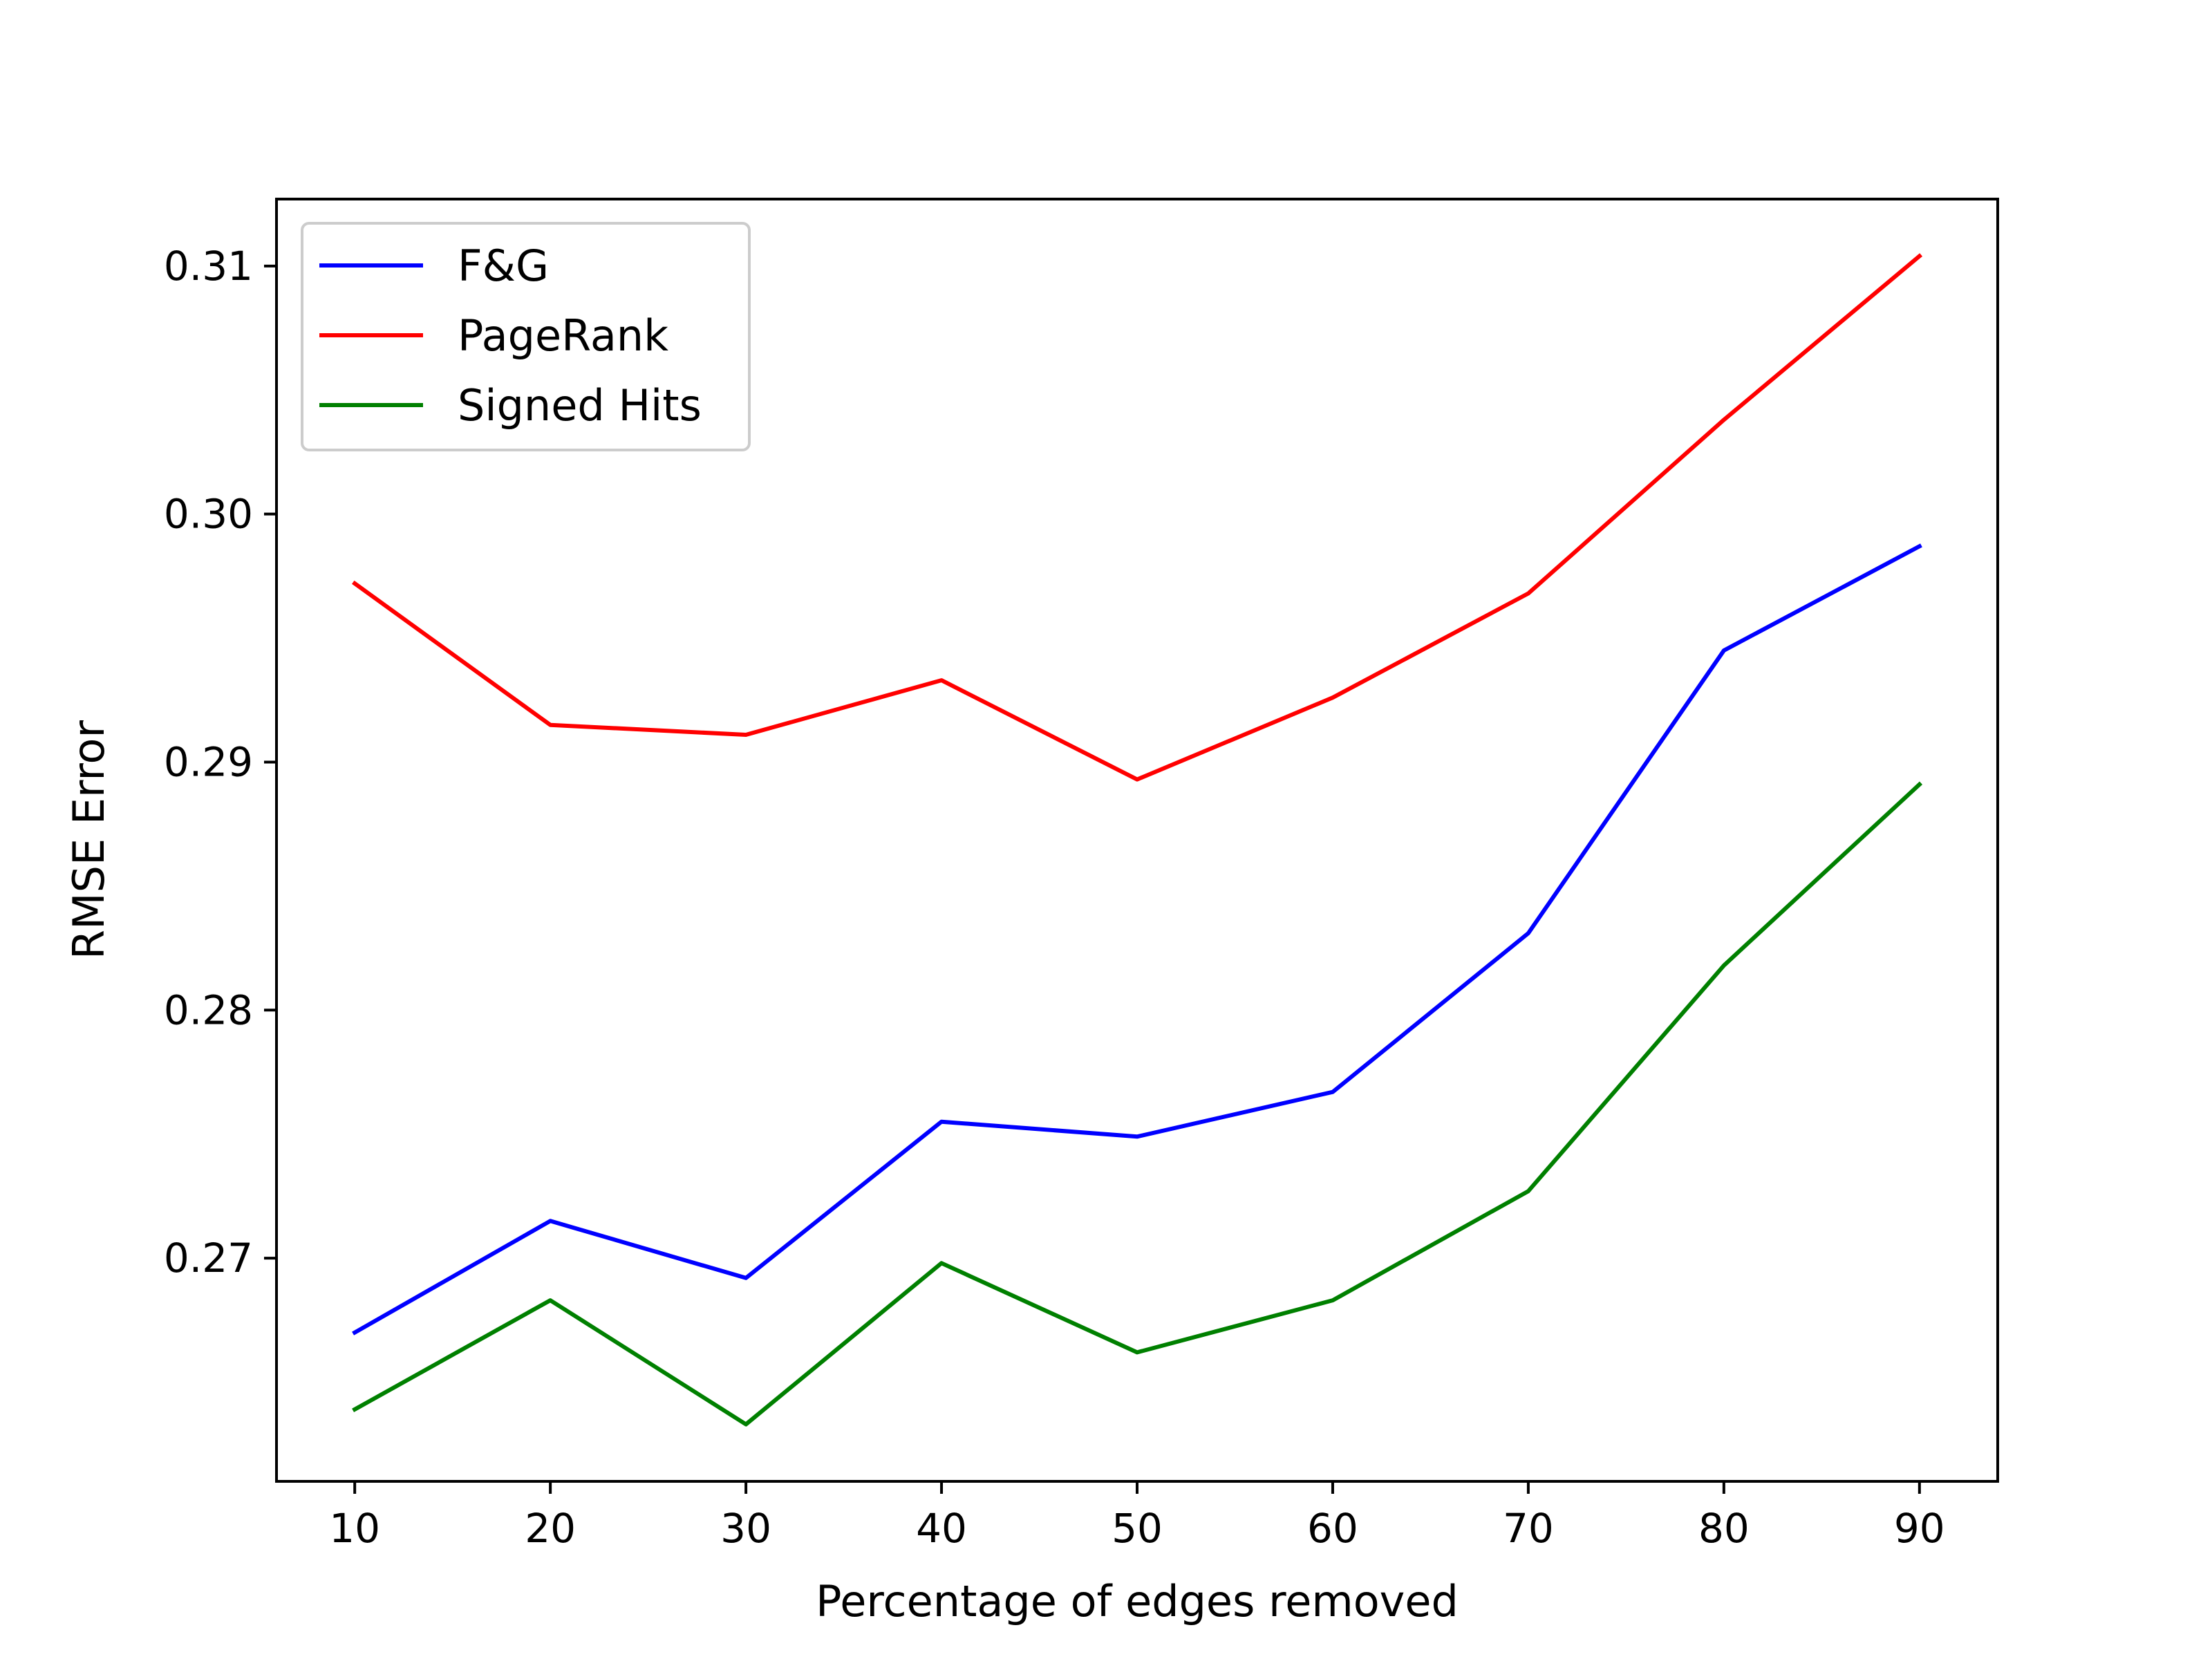 This screenshot has width=2212, height=1659. I want to click on legend-frame, so click(526, 337).